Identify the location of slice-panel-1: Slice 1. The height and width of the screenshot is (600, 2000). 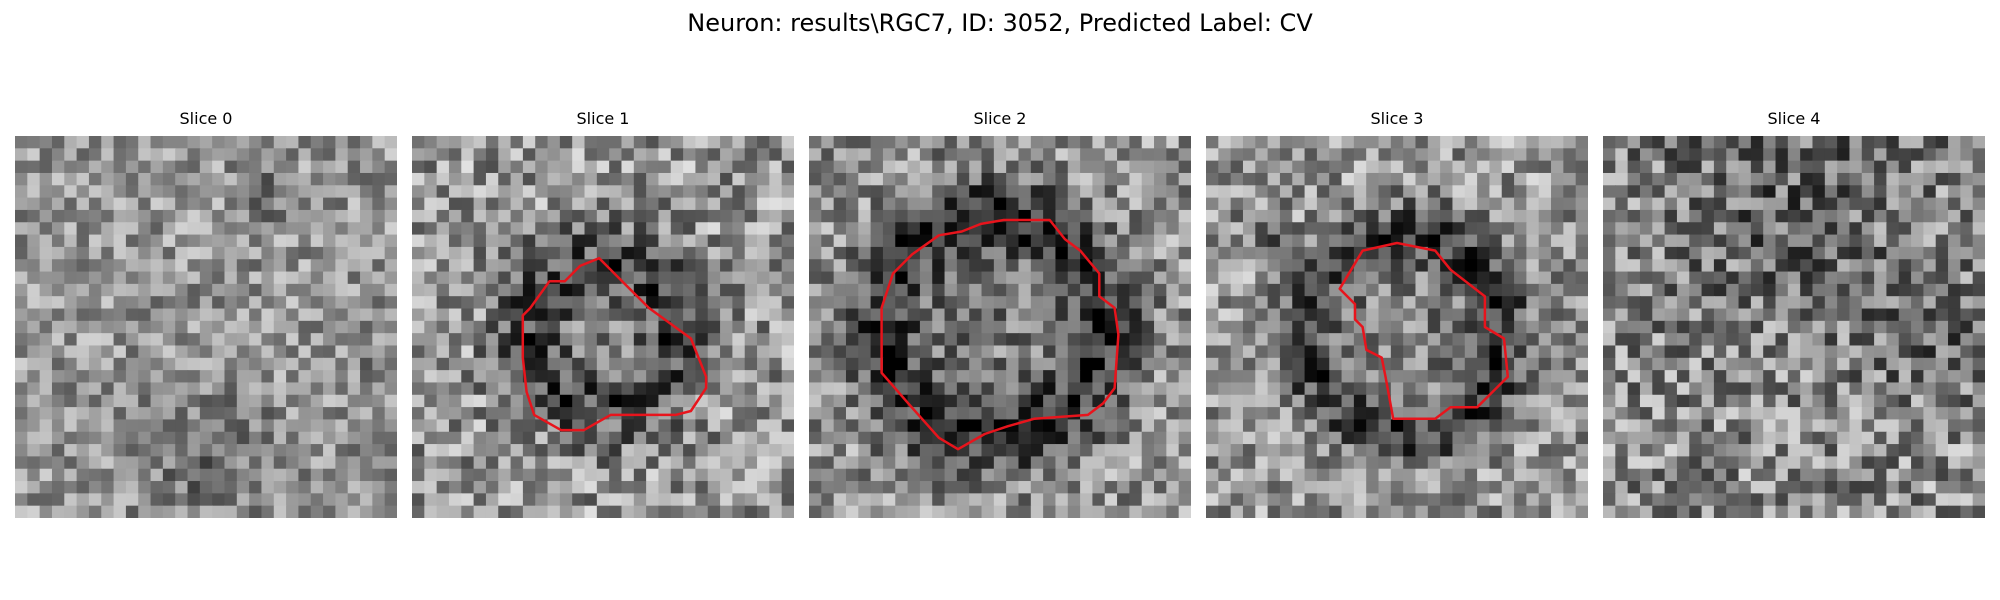
(603, 313).